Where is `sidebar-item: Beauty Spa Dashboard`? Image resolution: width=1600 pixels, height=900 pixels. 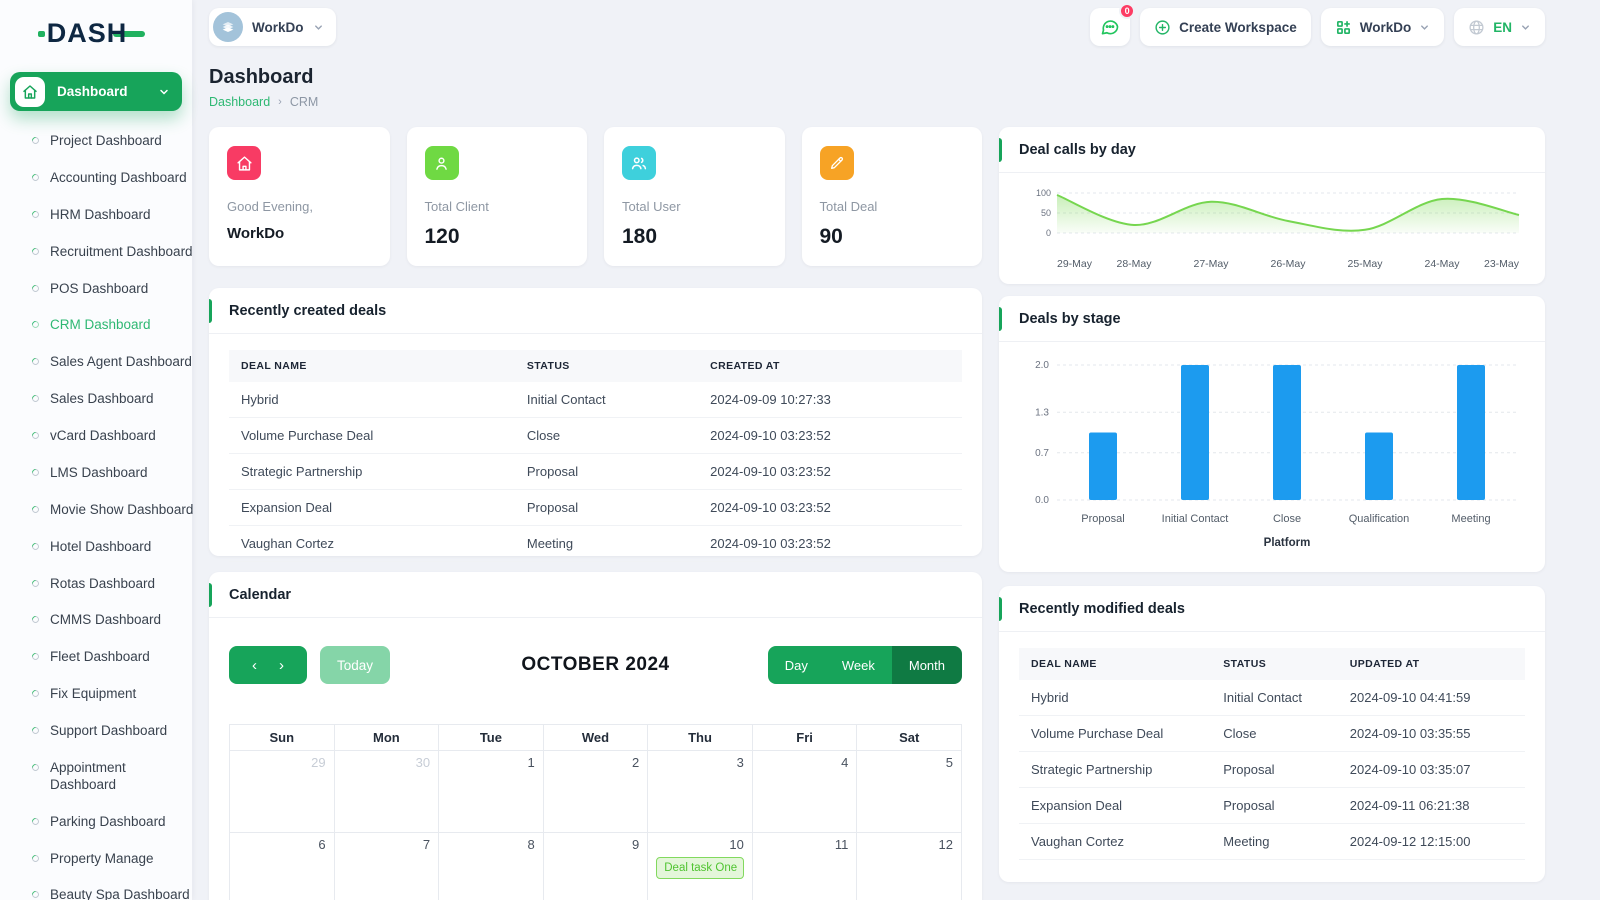 sidebar-item: Beauty Spa Dashboard is located at coordinates (99, 888).